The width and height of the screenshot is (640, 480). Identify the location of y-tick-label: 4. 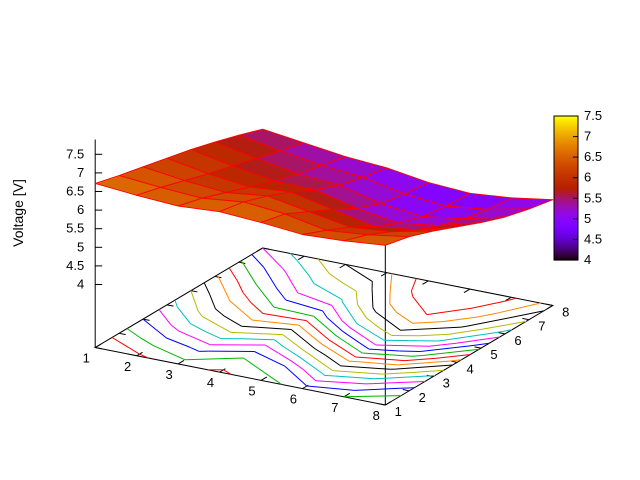
(469, 368).